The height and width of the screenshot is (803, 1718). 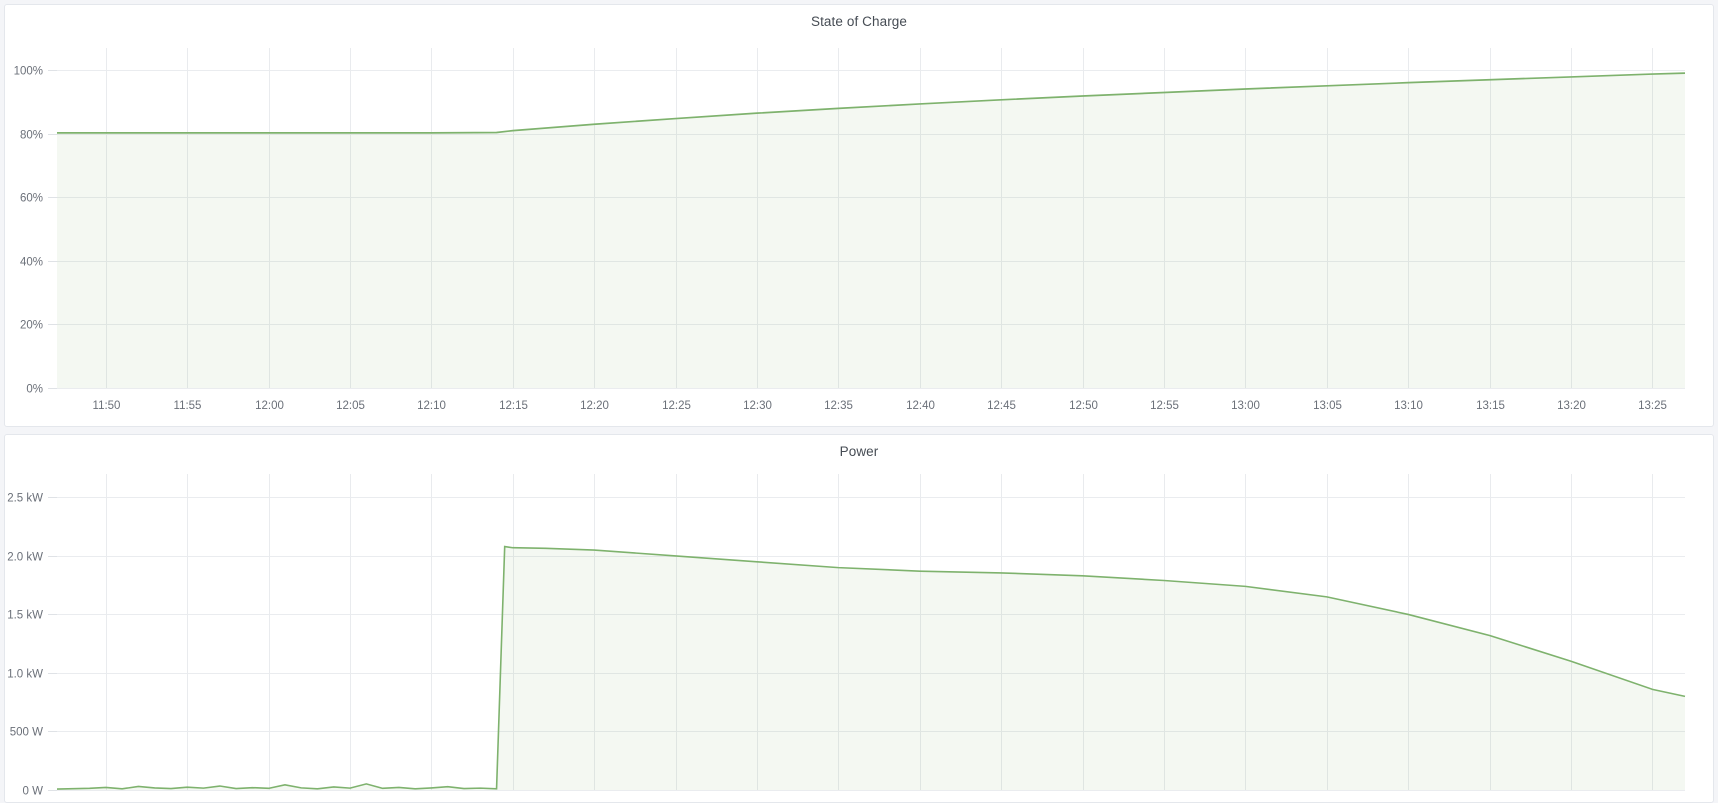 What do you see at coordinates (31, 136) in the screenshot?
I see `svg-text: 80%` at bounding box center [31, 136].